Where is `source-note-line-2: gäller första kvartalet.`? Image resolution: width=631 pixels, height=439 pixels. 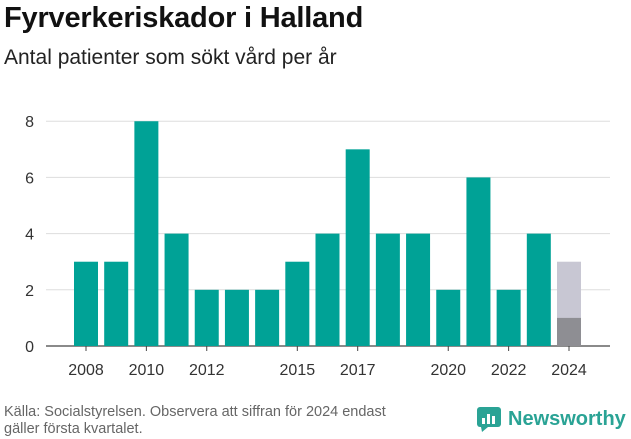
source-note-line-2: gäller första kvartalet. is located at coordinates (73, 429).